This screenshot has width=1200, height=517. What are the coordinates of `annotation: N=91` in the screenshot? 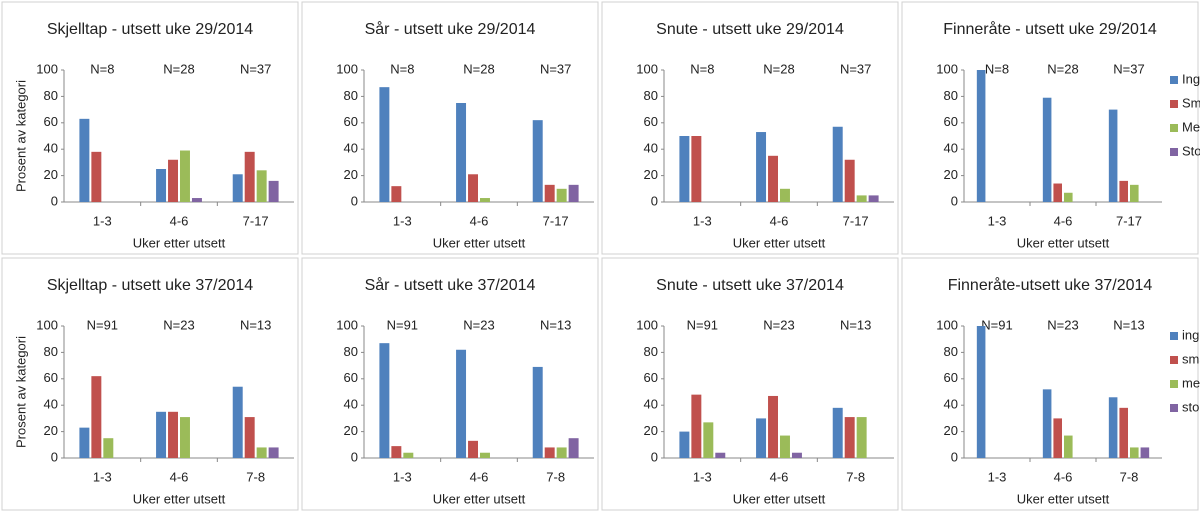 It's located at (996, 324).